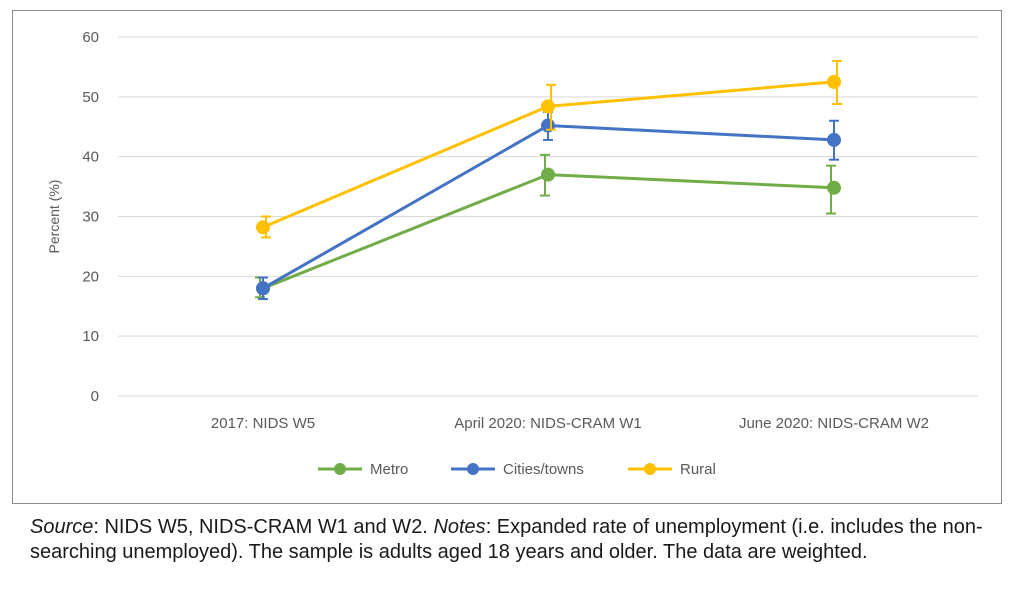 The height and width of the screenshot is (610, 1022). Describe the element at coordinates (90, 336) in the screenshot. I see `y-tick-label: 10` at that location.